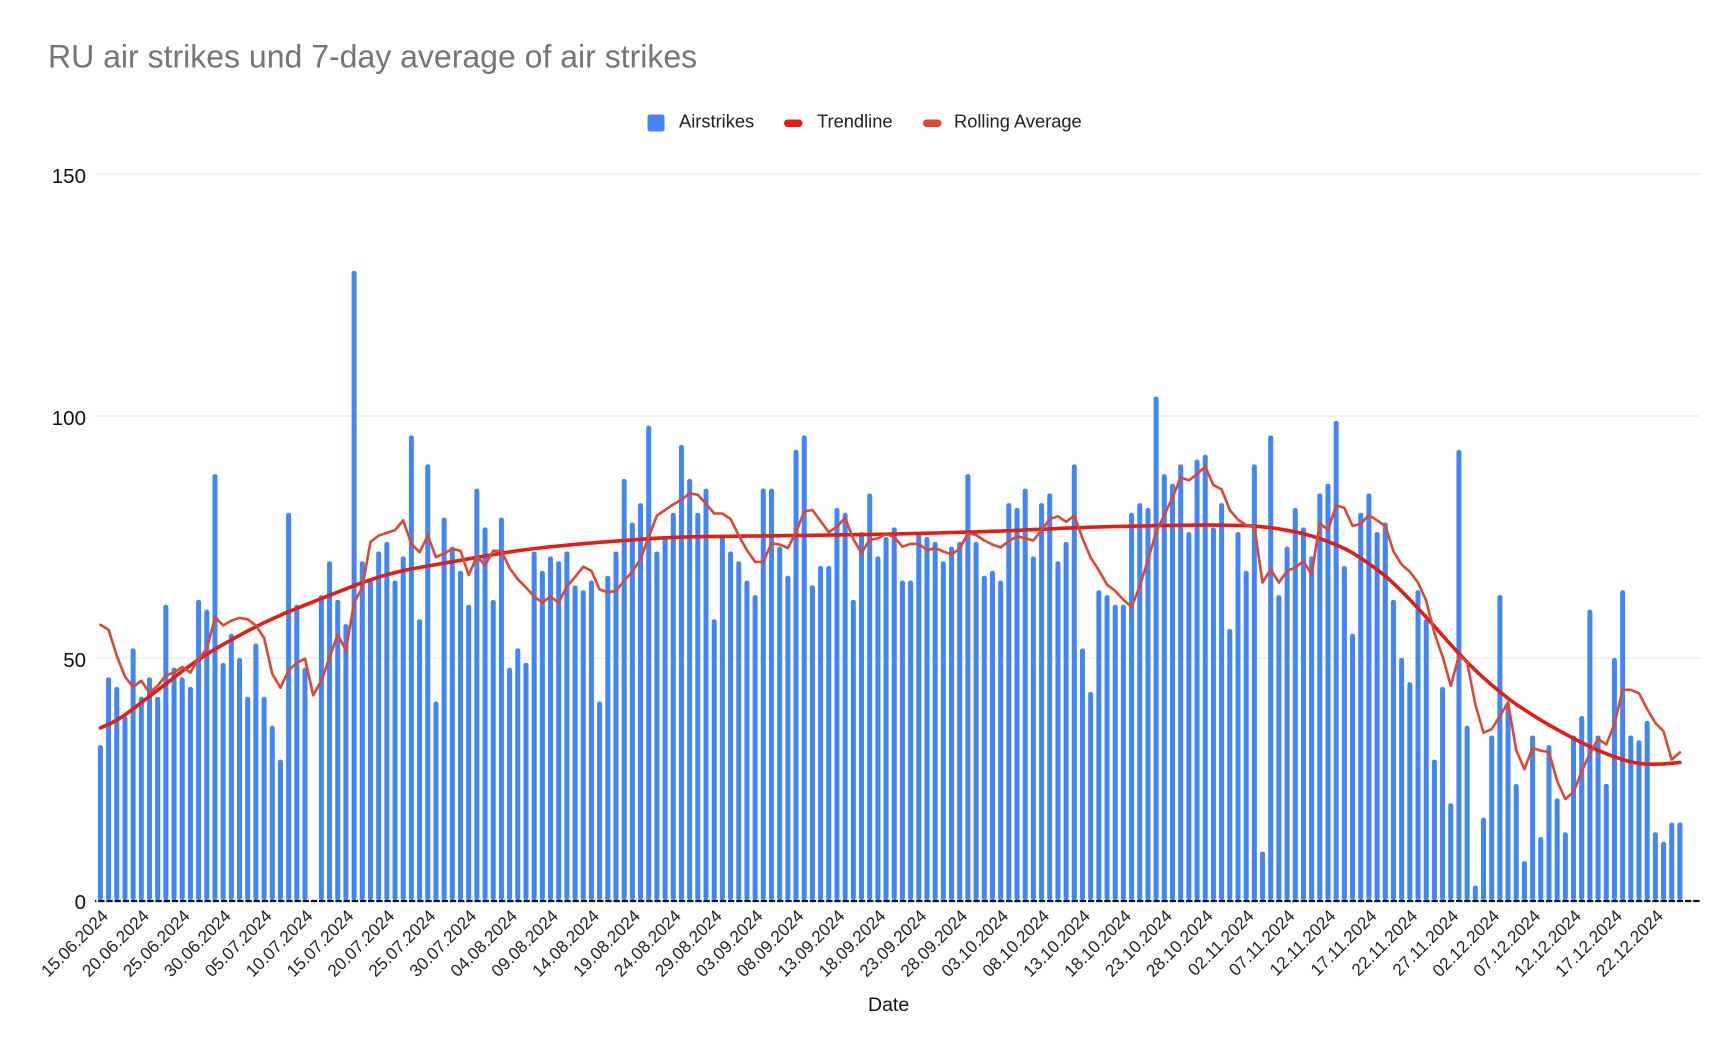 This screenshot has width=1732, height=1055. Describe the element at coordinates (74, 660) in the screenshot. I see `svg-text: 50` at that location.